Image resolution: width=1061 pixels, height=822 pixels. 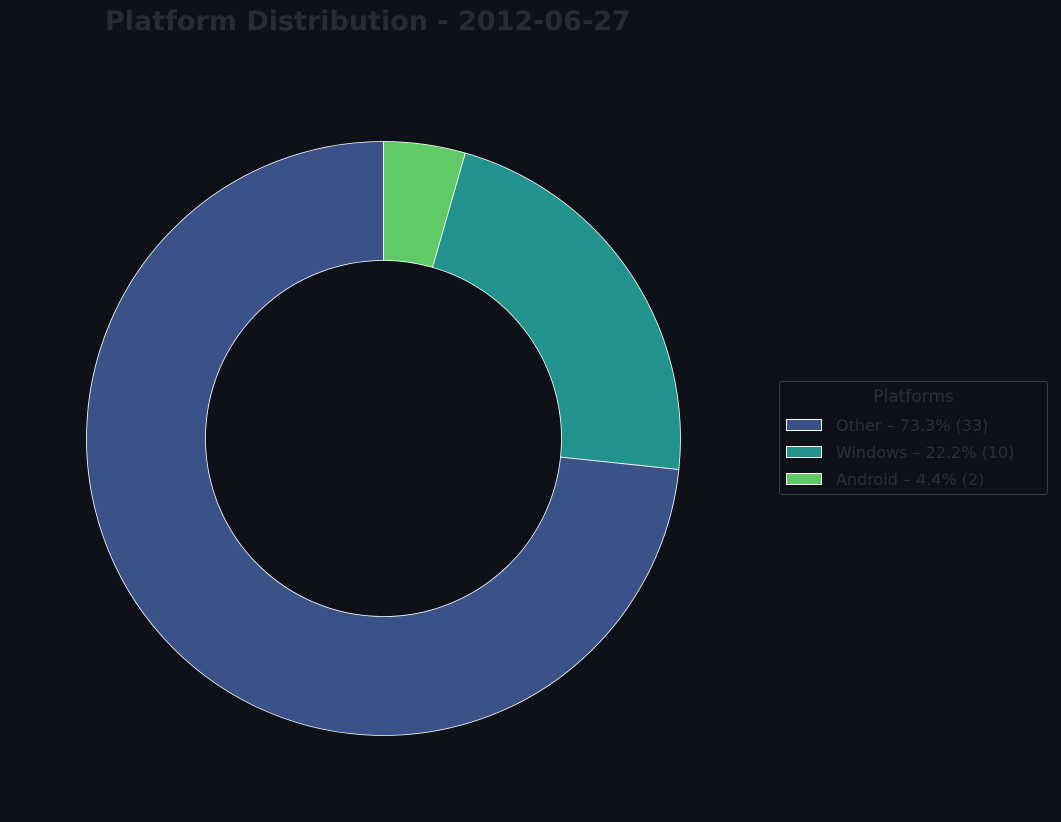 I want to click on legend-label-windows: Windows – 22.2% (10), so click(x=925, y=452).